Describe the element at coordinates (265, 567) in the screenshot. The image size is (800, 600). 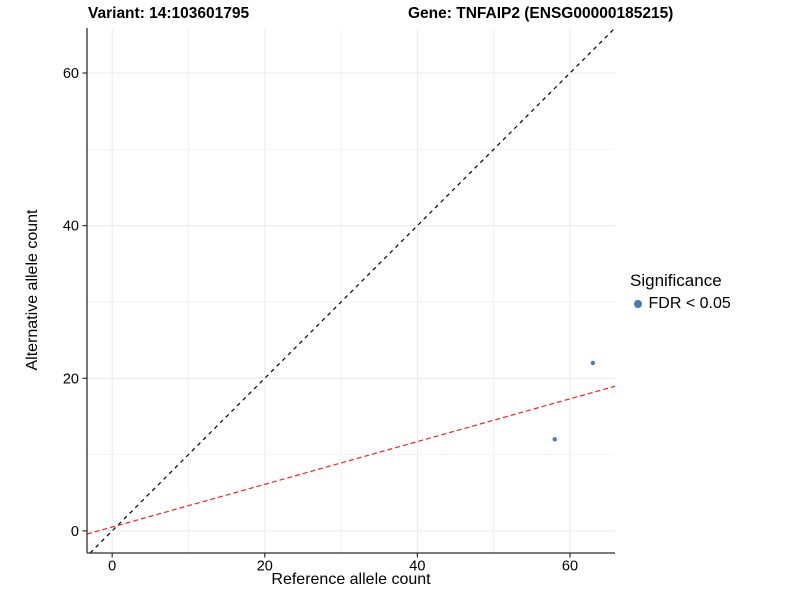
I see `x-tick-label: 20` at that location.